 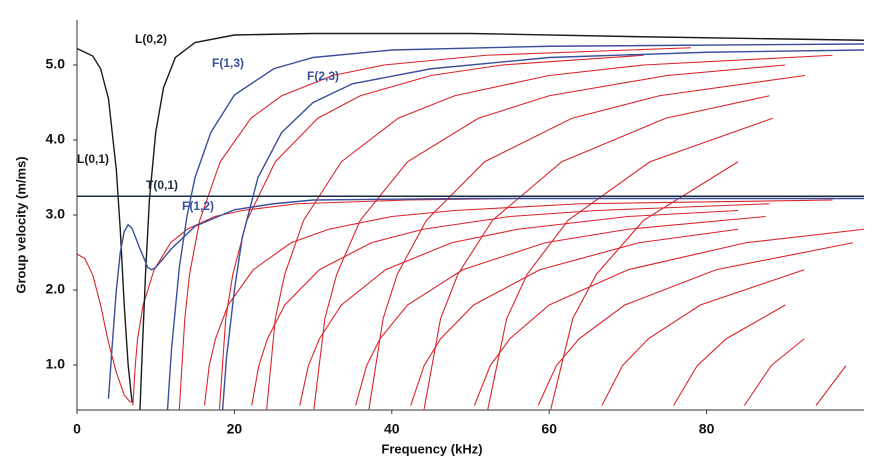 What do you see at coordinates (549, 429) in the screenshot?
I see `x-tick-label: 60` at bounding box center [549, 429].